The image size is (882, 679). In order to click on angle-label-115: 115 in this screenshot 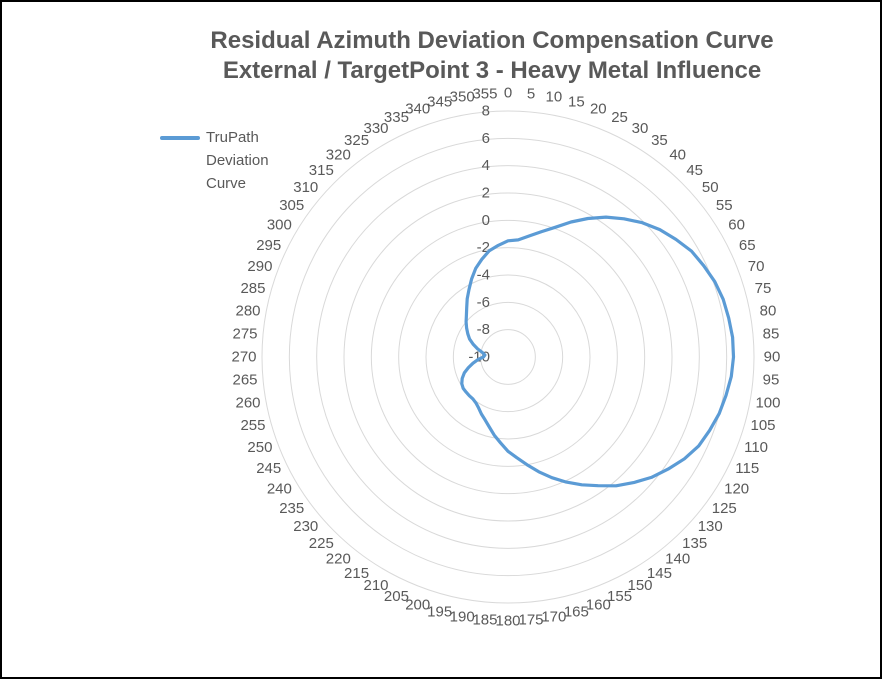, I will do `click(747, 468)`.